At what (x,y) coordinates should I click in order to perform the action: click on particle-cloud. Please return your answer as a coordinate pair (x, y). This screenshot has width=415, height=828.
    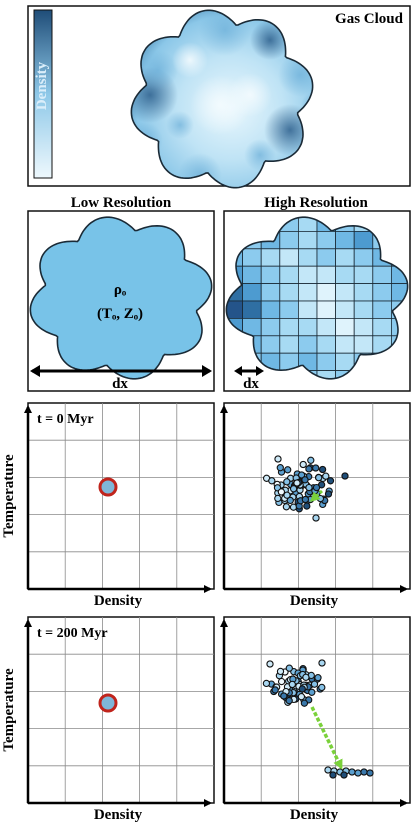
    Looking at the image, I should click on (305, 488).